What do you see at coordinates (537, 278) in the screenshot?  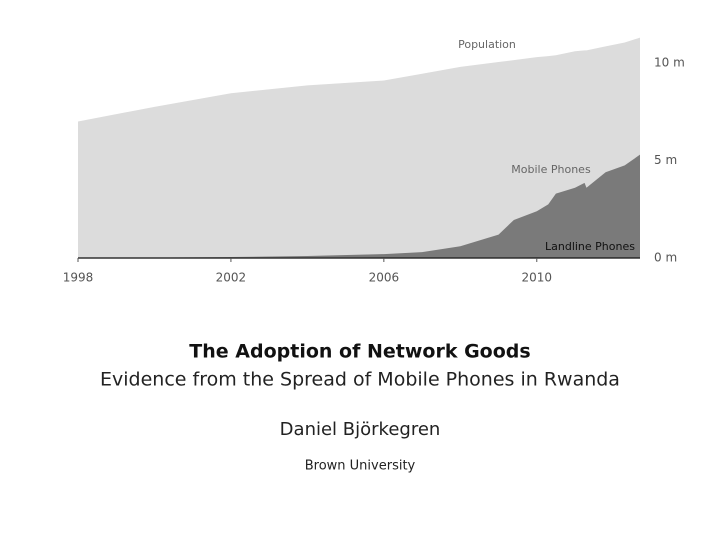 I see `x-tick-label: 2010` at bounding box center [537, 278].